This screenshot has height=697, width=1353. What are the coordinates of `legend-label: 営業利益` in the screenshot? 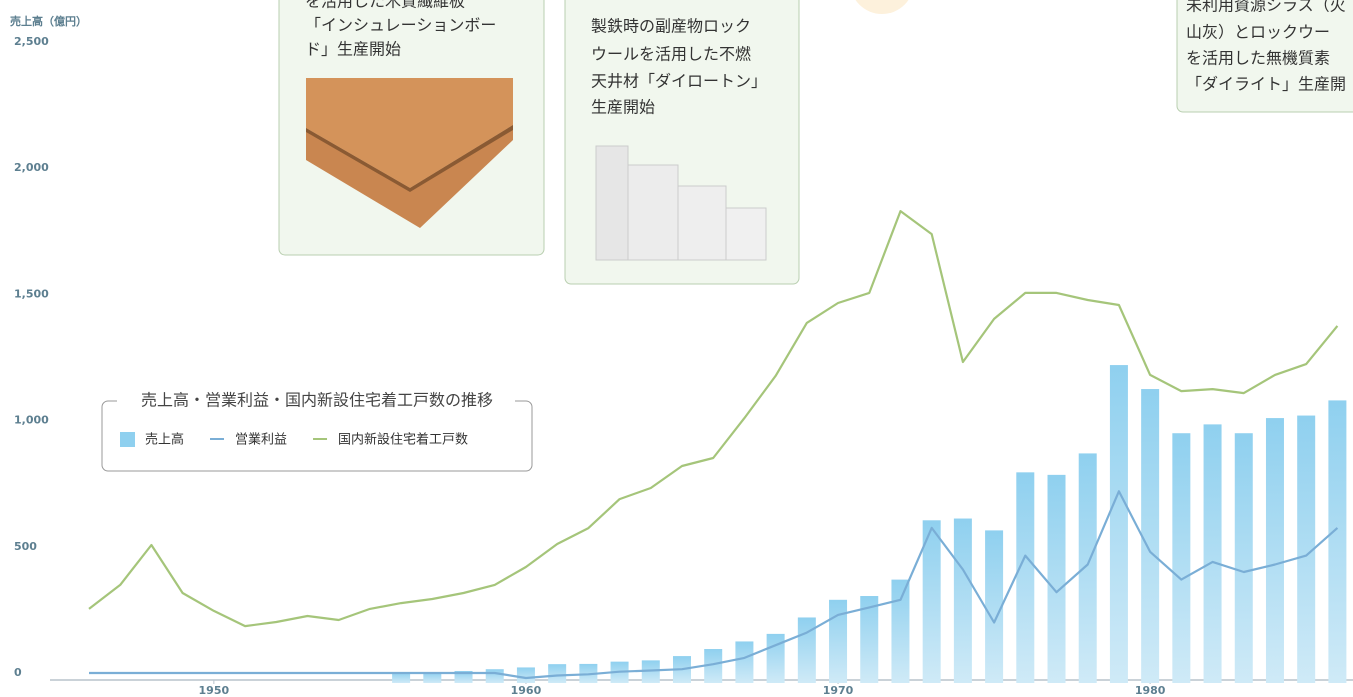 It's located at (261, 440).